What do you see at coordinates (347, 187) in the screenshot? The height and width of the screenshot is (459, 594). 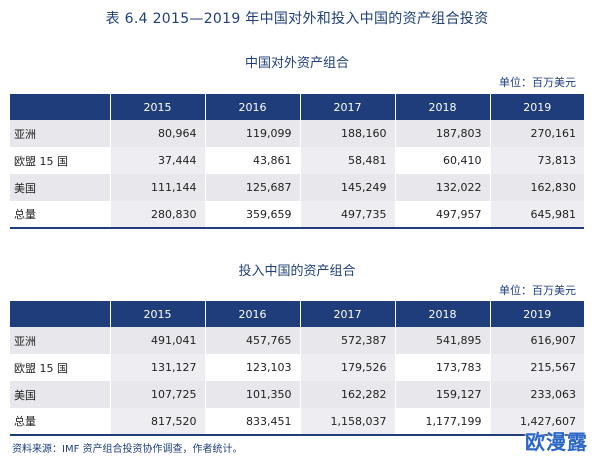 I see `cell-value: 145,249` at bounding box center [347, 187].